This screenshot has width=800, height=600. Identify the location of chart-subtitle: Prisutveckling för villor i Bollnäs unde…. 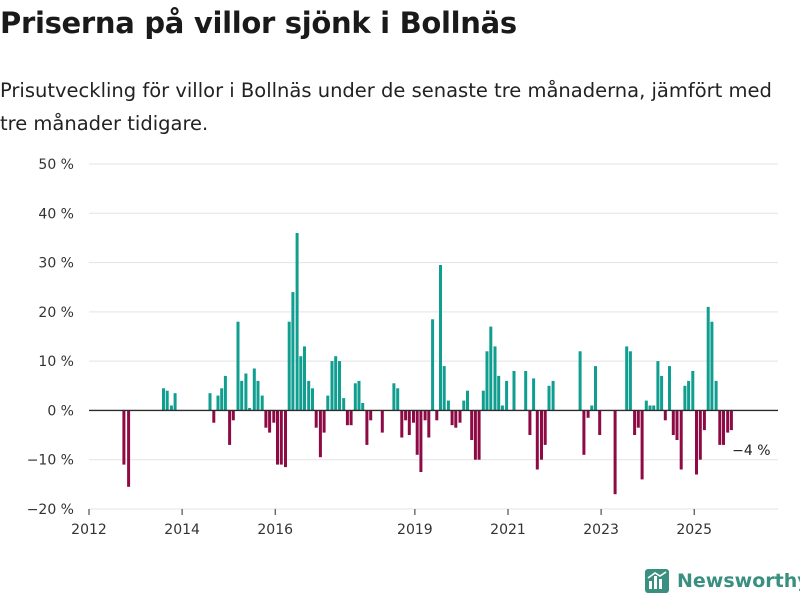
(386, 107).